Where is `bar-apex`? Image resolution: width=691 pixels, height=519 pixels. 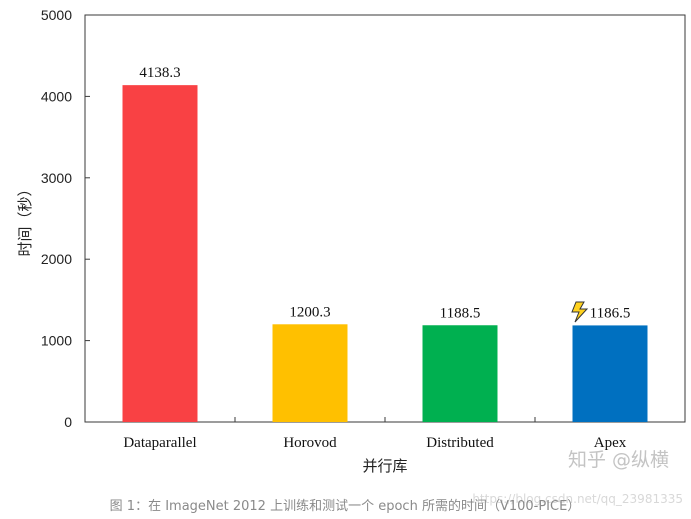
bar-apex is located at coordinates (610, 373).